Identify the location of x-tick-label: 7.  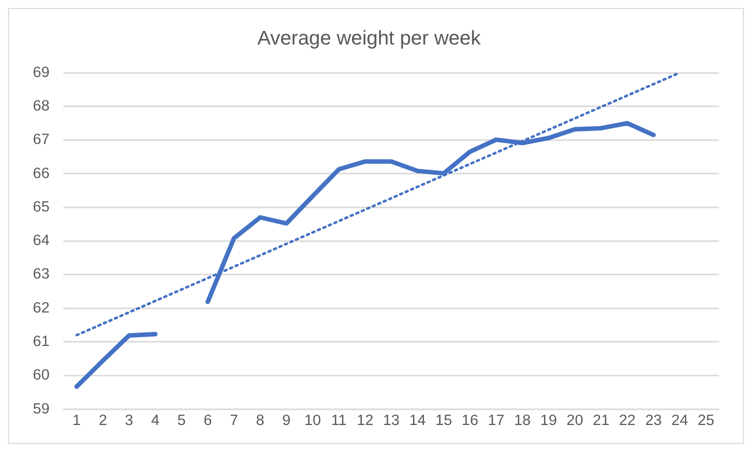
(234, 421).